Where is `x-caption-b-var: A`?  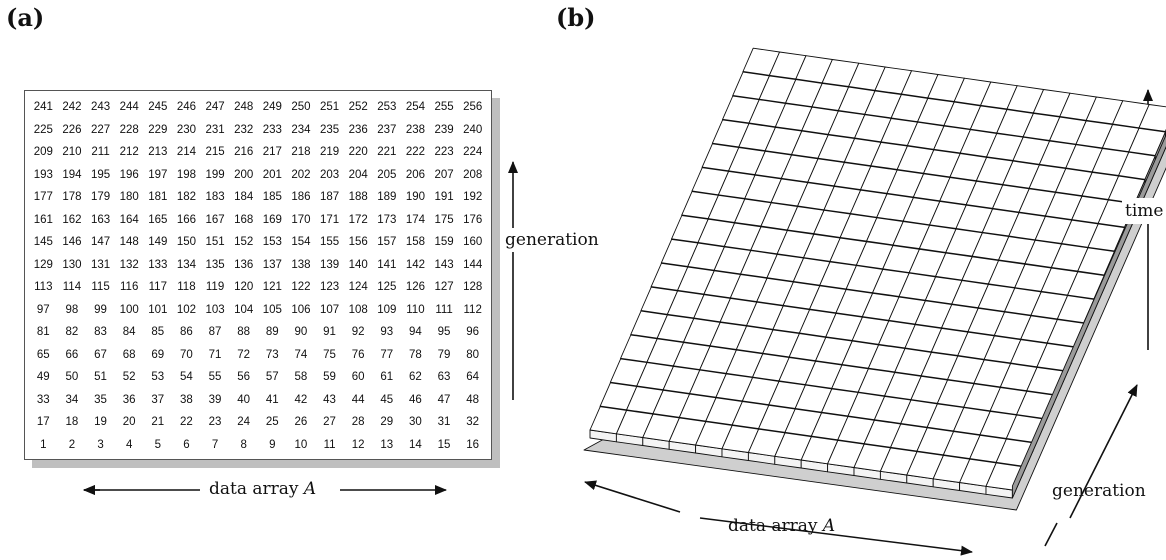 x-caption-b-var: A is located at coordinates (829, 526).